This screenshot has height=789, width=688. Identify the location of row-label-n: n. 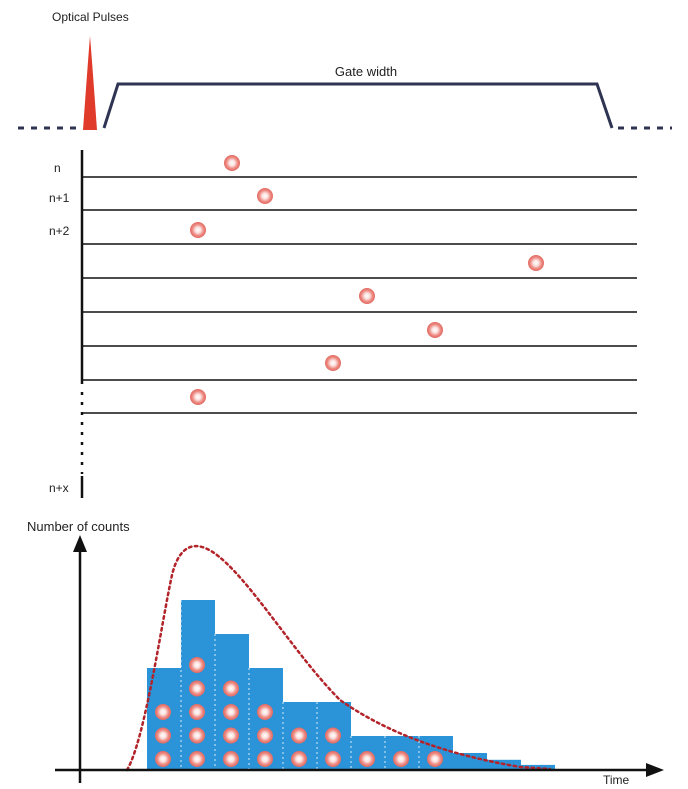
(57, 168).